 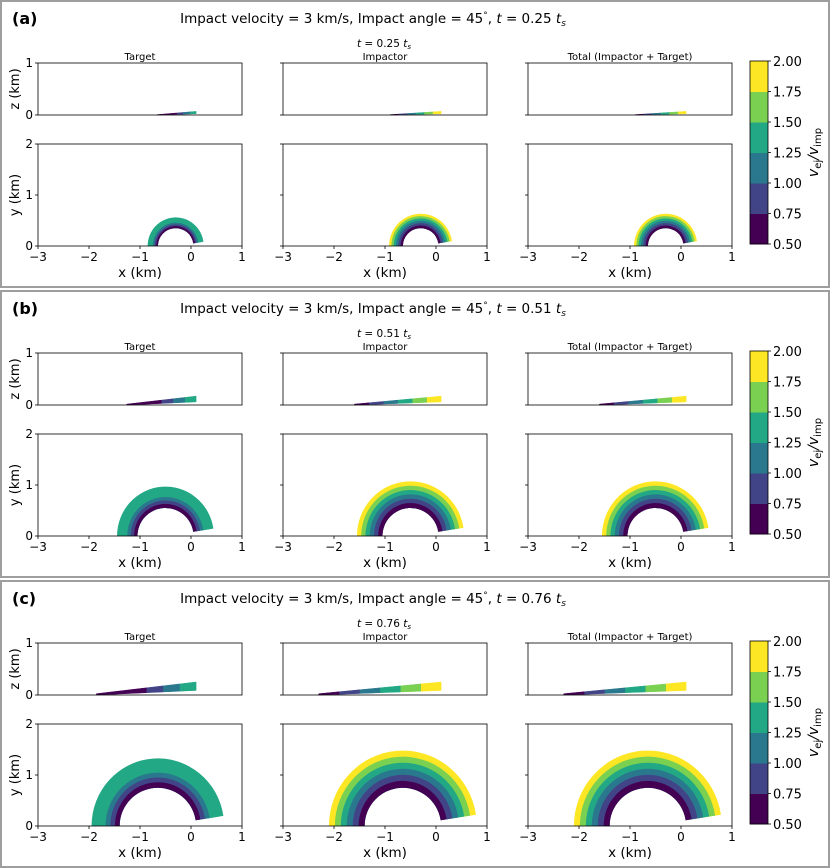 I want to click on z-axis-label: z (km), so click(x=15, y=88).